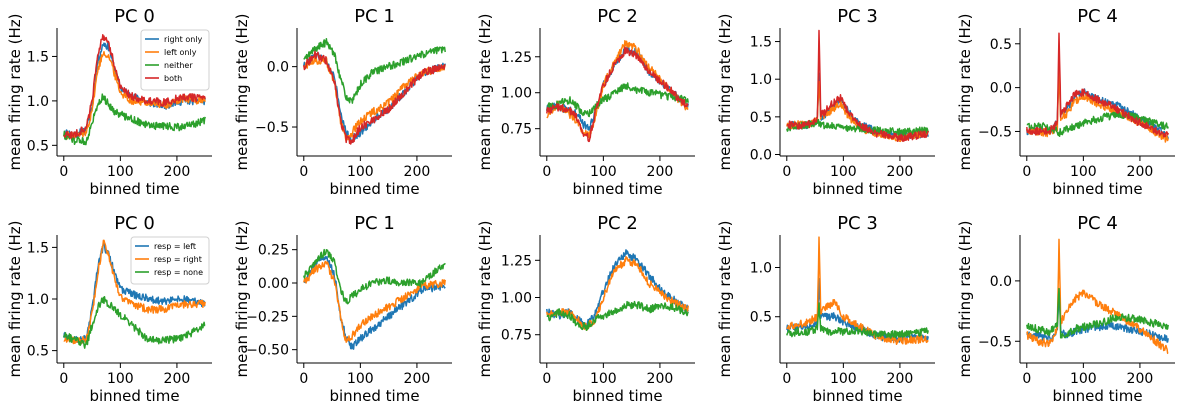 Image resolution: width=1180 pixels, height=413 pixels. I want to click on y-tick-label: −0.25, so click(267, 317).